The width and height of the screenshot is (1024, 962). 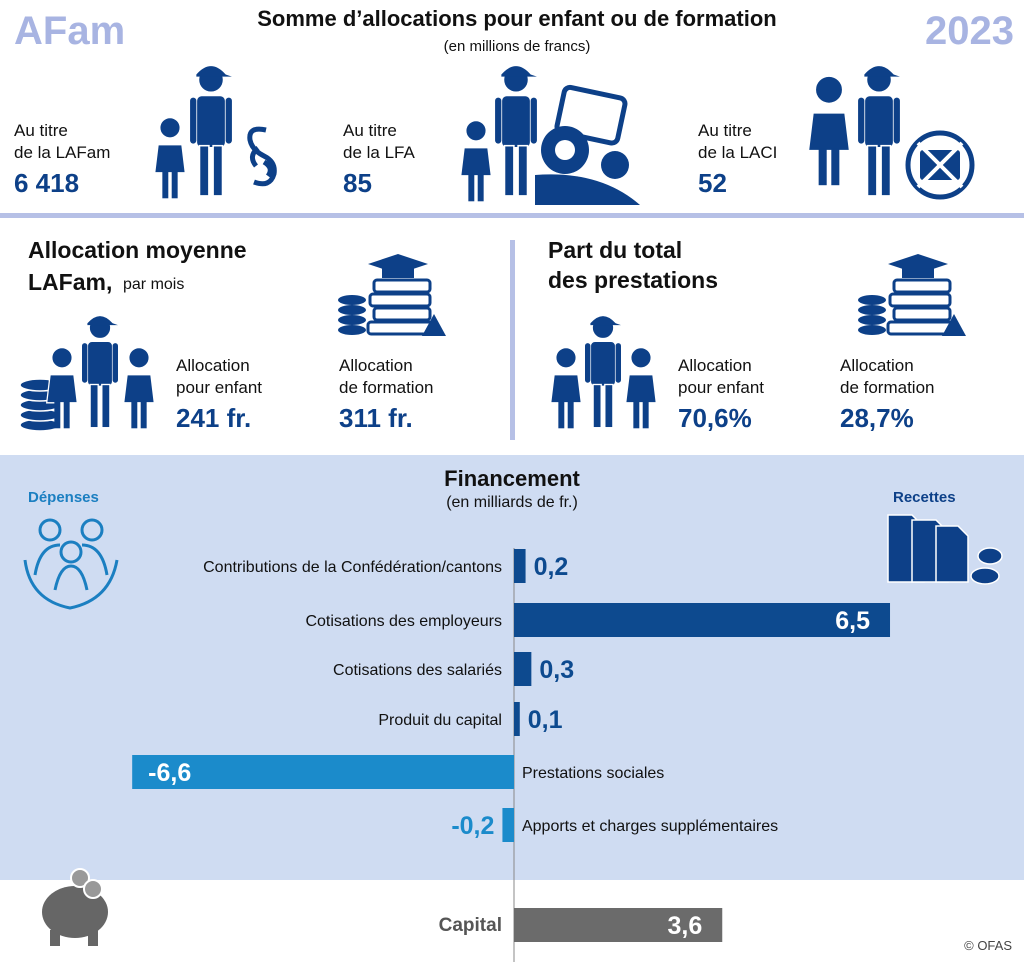 I want to click on section-title: Part du total, so click(x=615, y=250).